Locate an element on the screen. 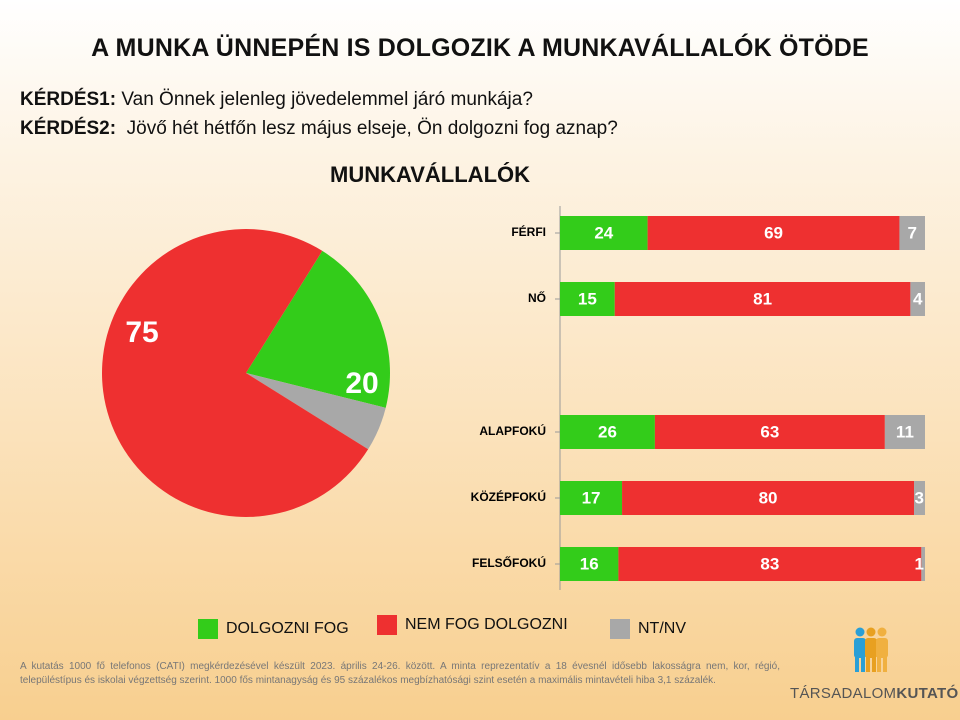 The image size is (960, 720). people-icon is located at coordinates (871, 649).